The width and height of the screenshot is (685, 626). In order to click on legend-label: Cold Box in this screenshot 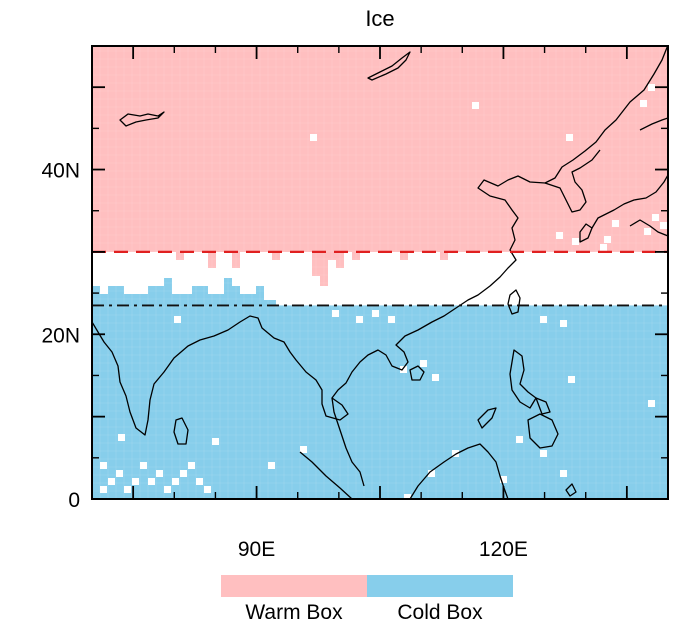, I will do `click(440, 612)`.